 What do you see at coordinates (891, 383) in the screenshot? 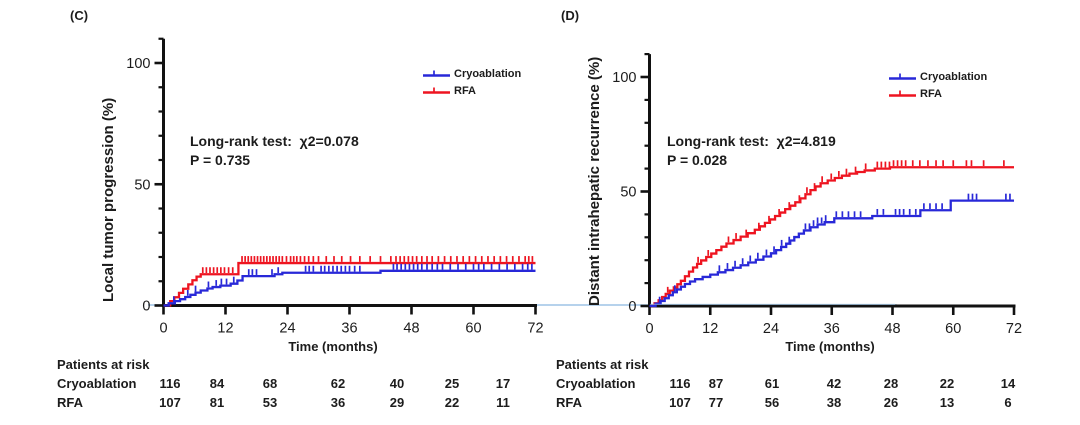
I see `risk-count: 28` at bounding box center [891, 383].